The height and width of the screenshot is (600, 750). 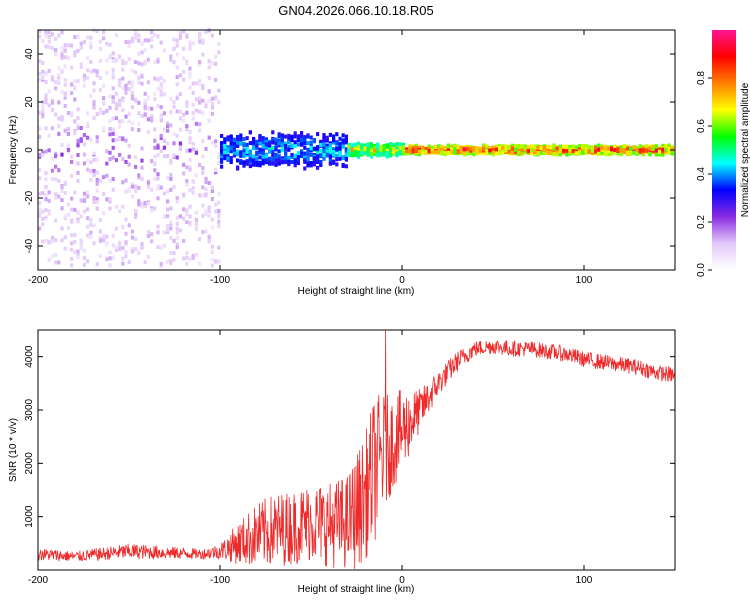 I want to click on snr-x-label: Height of straight line (km), so click(x=356, y=589).